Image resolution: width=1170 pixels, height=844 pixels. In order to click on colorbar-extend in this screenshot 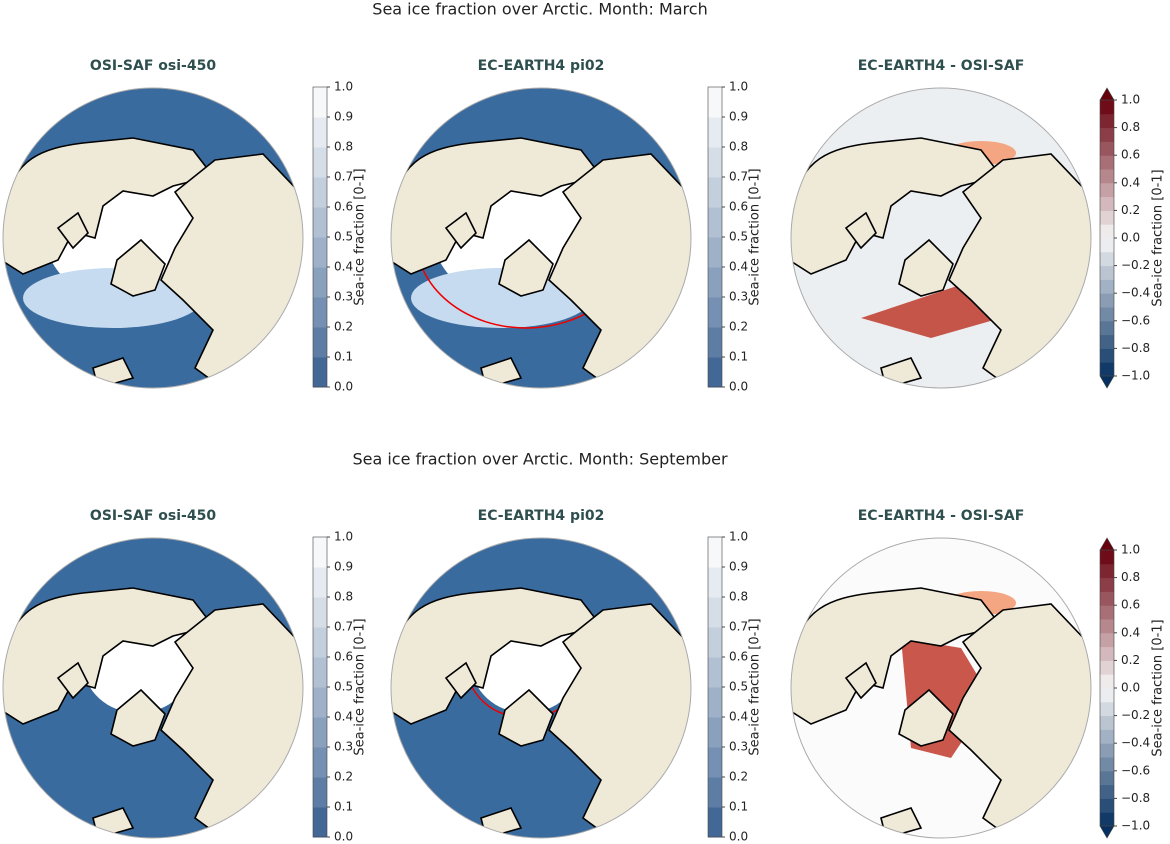, I will do `click(1107, 94)`.